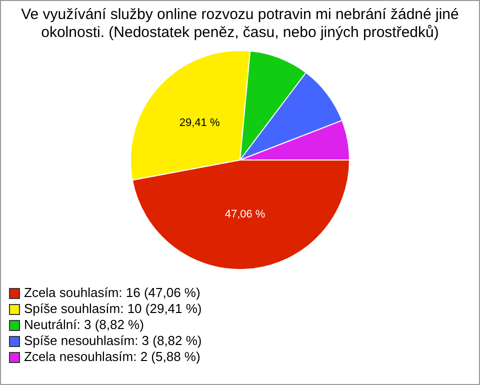  I want to click on legend-label: Zcela nesouhlasím: 2 (5,88 %), so click(112, 357).